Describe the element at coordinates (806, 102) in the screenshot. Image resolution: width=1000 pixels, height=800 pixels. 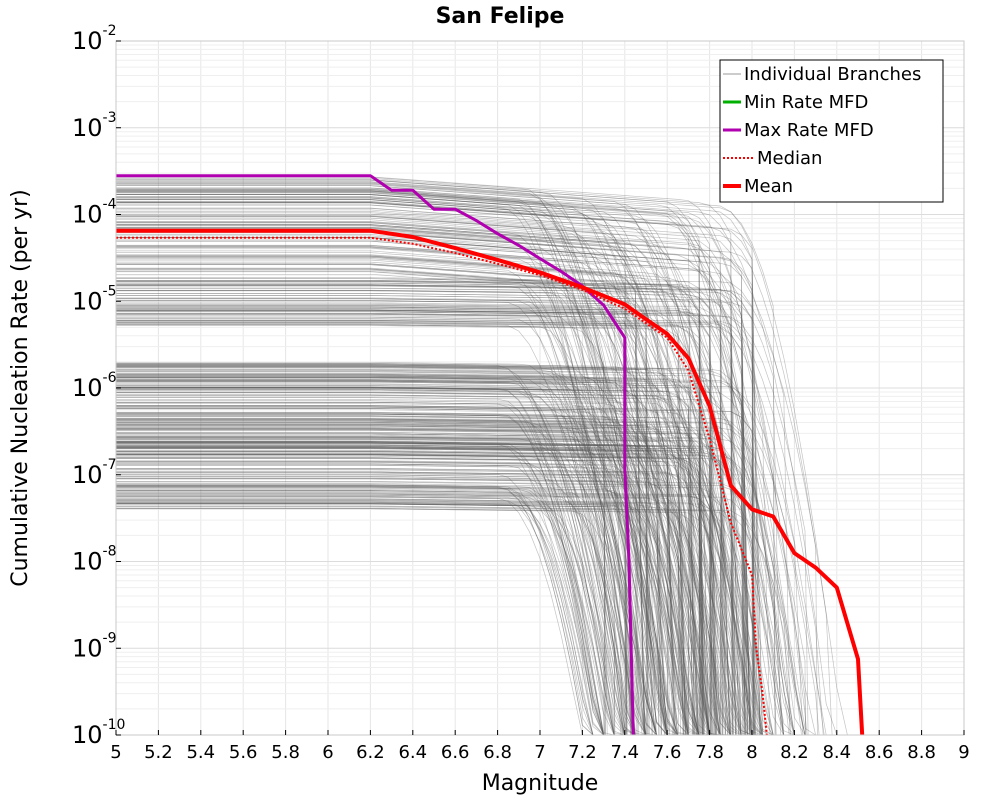
I see `legend-label-min-rate: Min Rate MFD` at that location.